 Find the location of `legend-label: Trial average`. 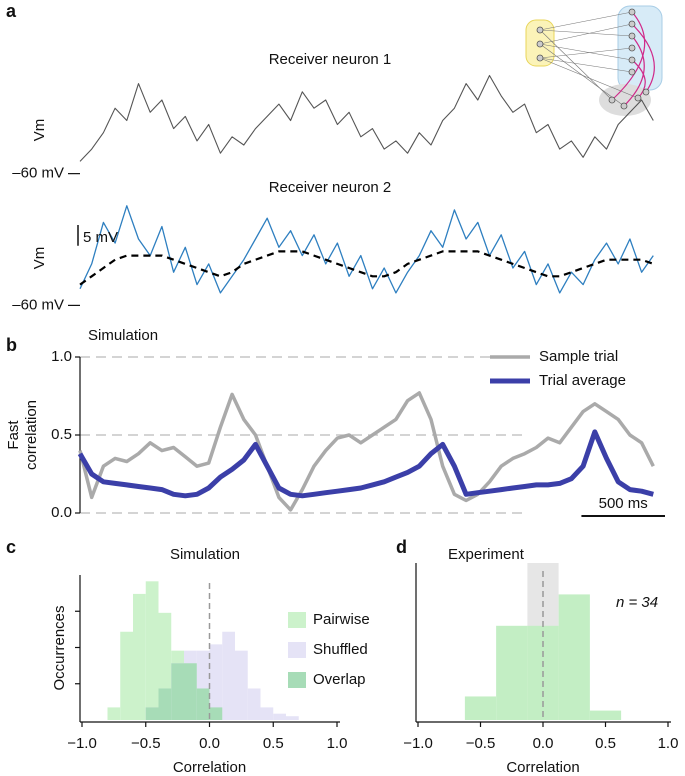

legend-label: Trial average is located at coordinates (582, 380).